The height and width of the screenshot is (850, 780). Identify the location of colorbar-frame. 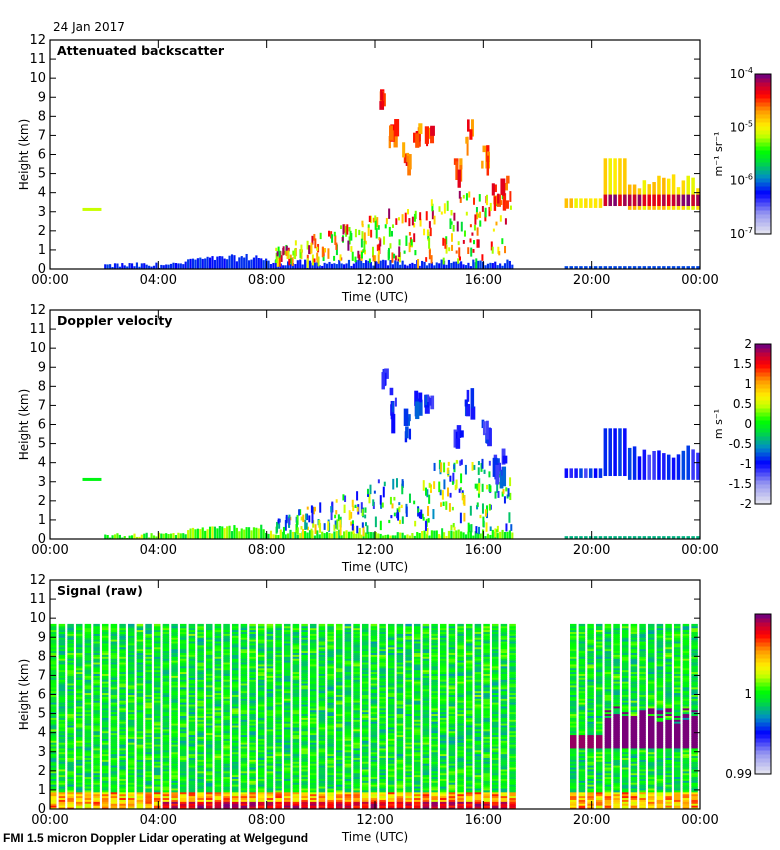
(763, 154).